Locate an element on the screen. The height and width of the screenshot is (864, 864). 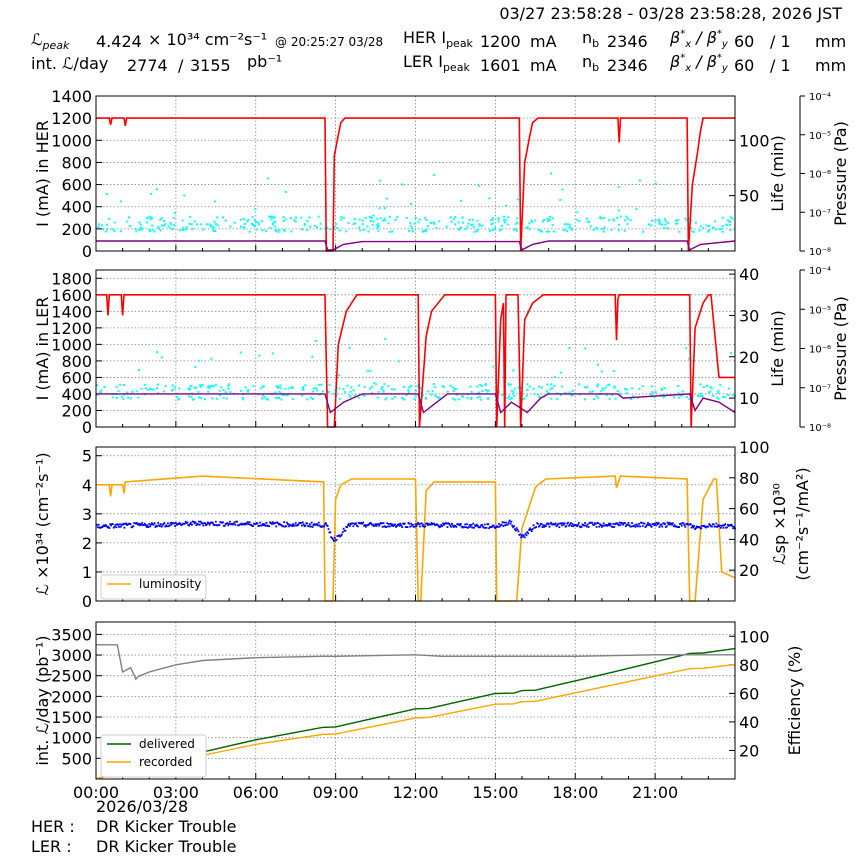
y3tick-label-ler: 10⁻⁶ is located at coordinates (820, 350).